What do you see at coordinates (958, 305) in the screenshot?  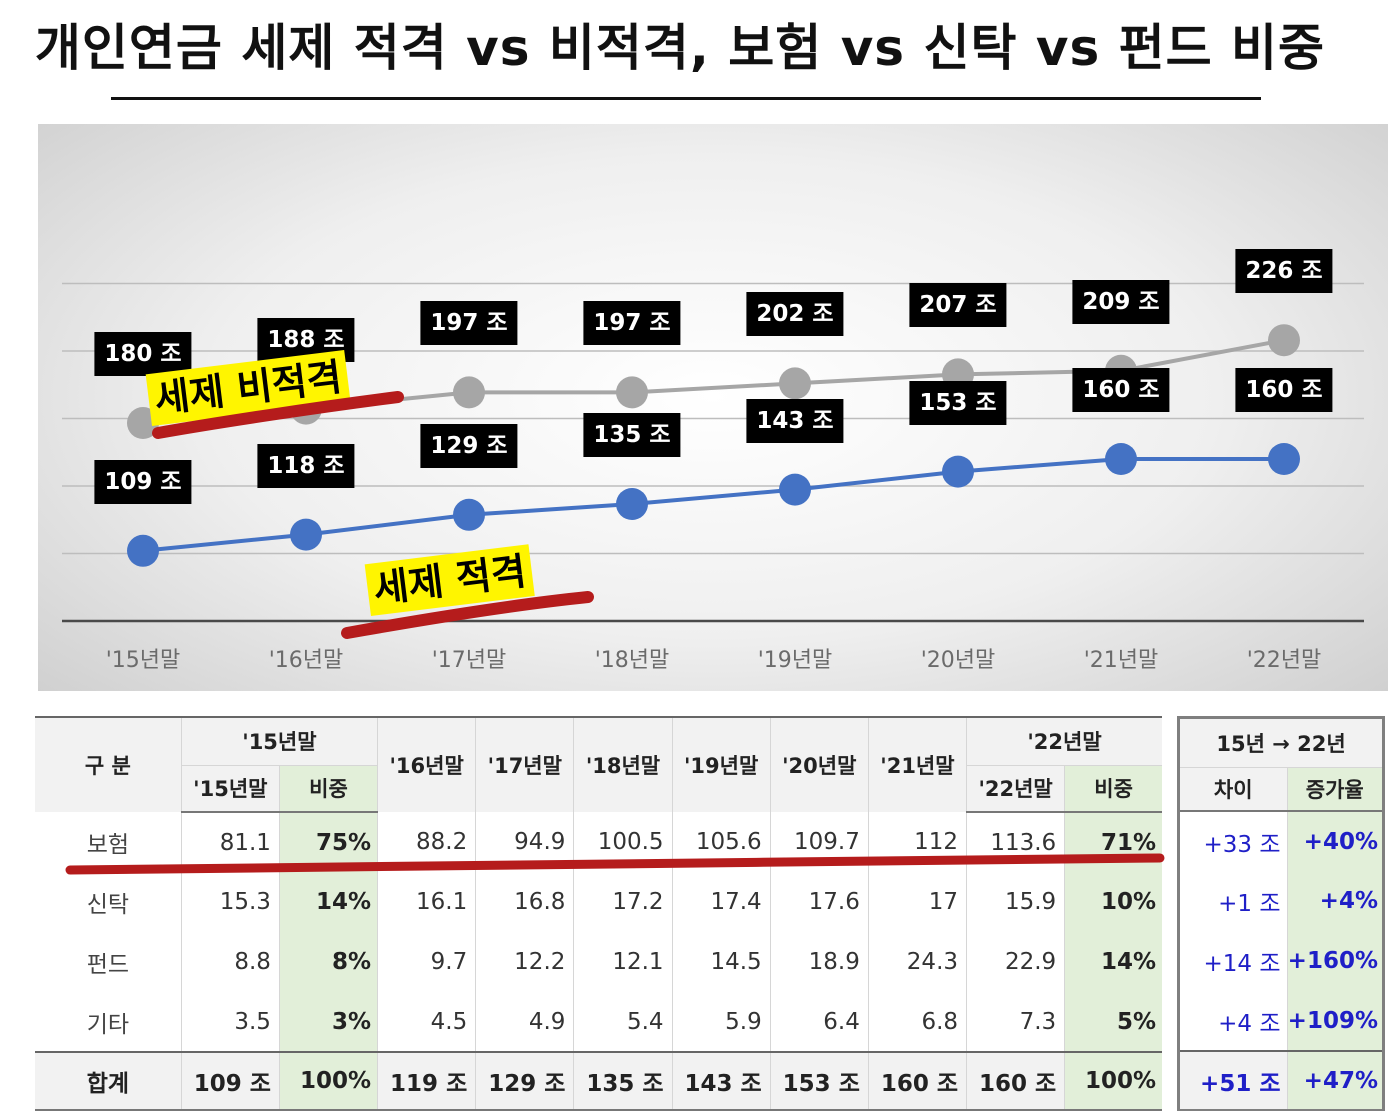 I see `data-label: 207 조` at bounding box center [958, 305].